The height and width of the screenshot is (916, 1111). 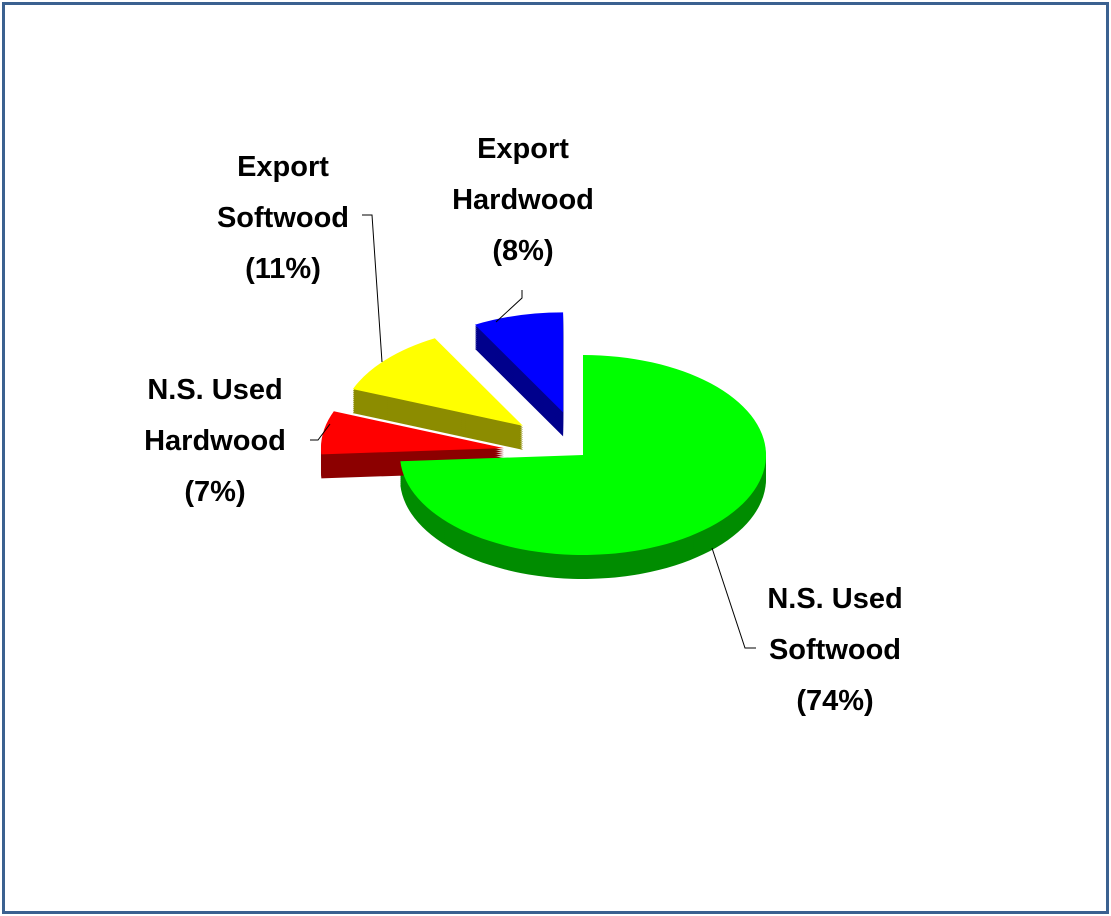 I want to click on value-label: (7%), so click(x=215, y=492).